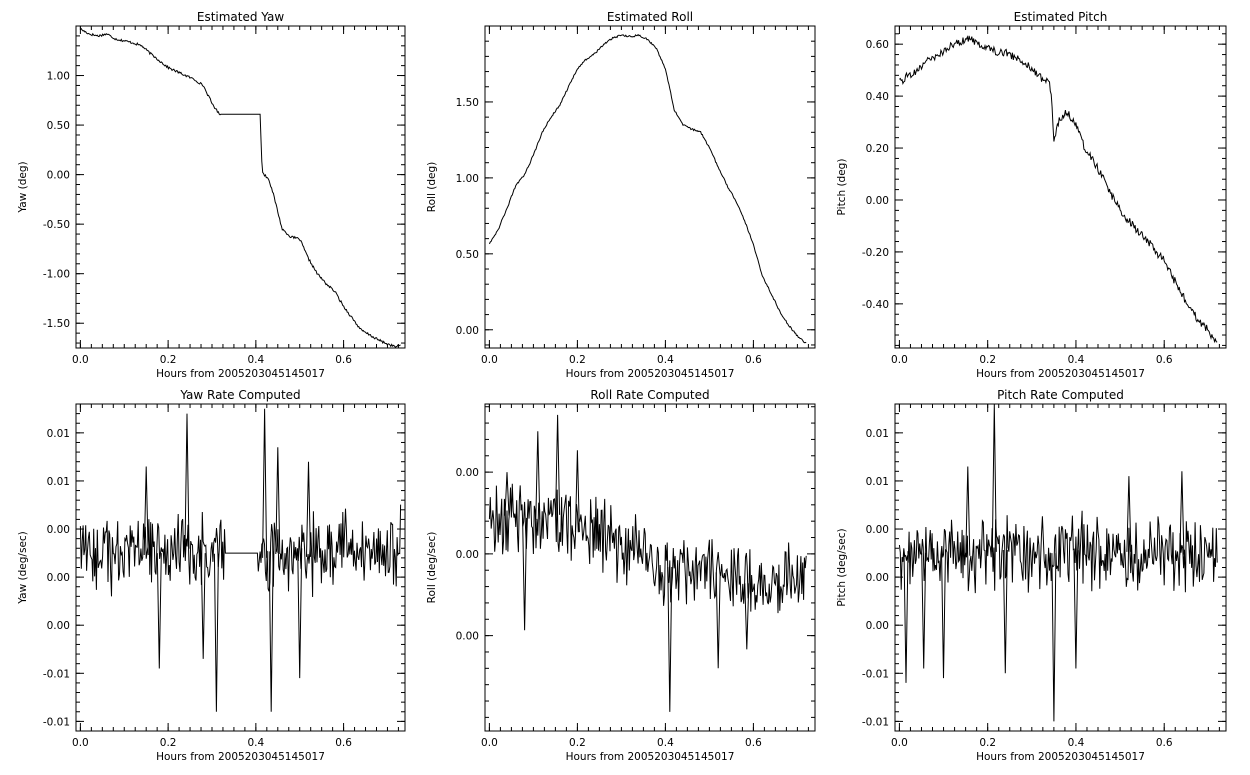 This screenshot has width=1250, height=775. I want to click on pitch-rate-series-line, so click(1058, 552).